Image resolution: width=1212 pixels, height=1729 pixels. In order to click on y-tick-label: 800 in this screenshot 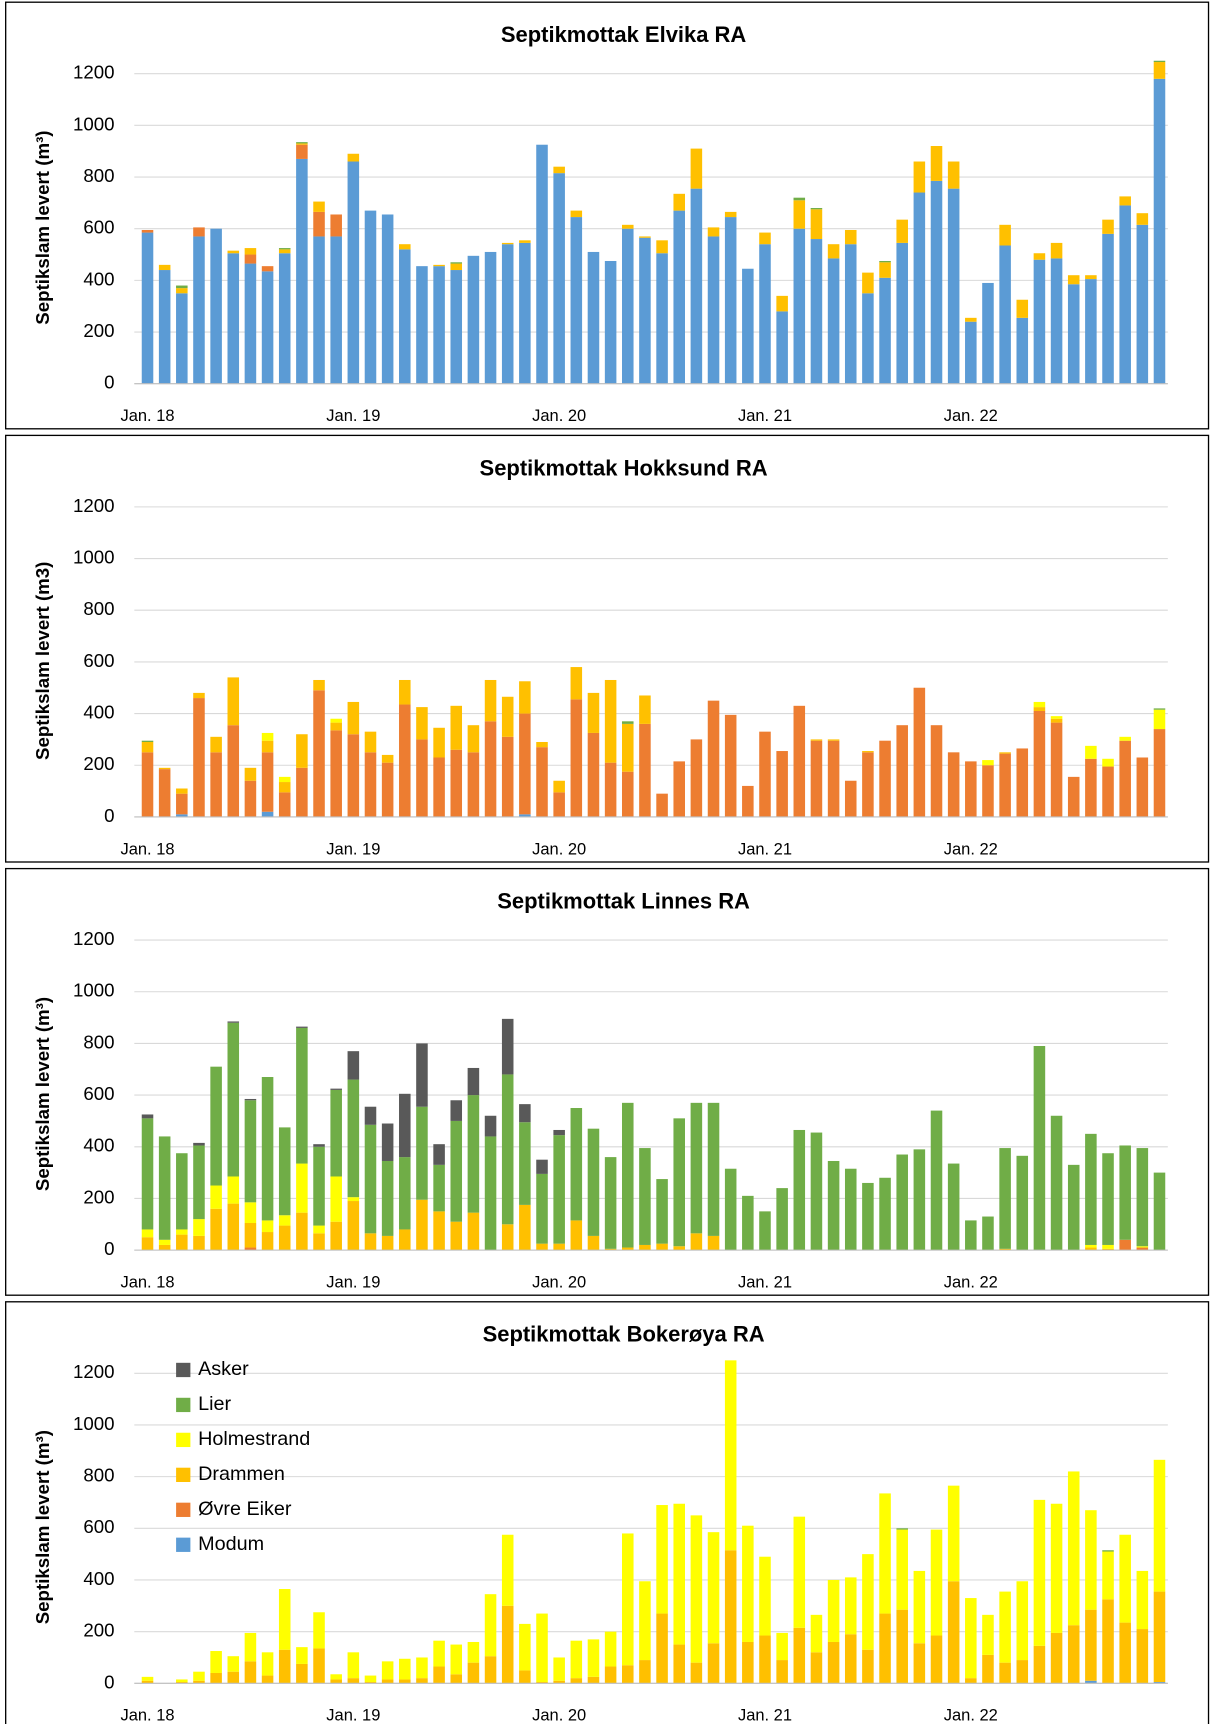, I will do `click(98, 608)`.